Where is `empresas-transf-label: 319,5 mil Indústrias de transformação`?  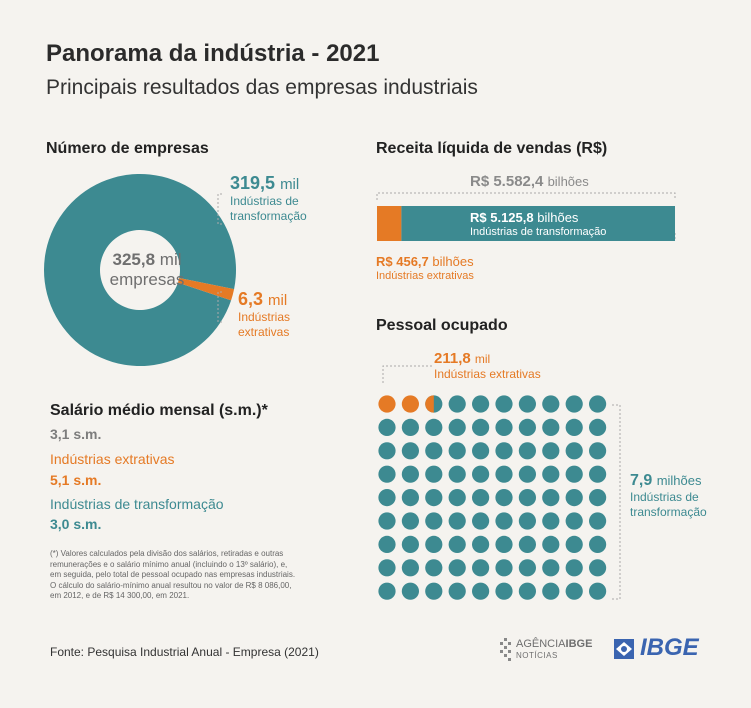
empresas-transf-label: 319,5 mil Indústrias de transformação is located at coordinates (268, 198).